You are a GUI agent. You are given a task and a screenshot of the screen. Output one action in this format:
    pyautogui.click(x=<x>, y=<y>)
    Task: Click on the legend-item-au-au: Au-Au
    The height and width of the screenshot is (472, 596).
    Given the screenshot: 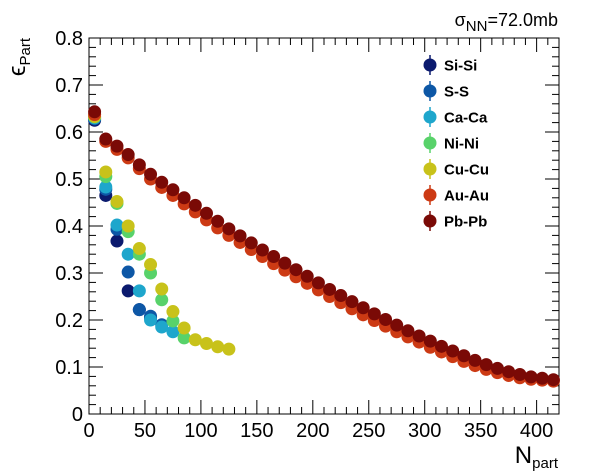 What is the action you would take?
    pyautogui.click(x=456, y=195)
    